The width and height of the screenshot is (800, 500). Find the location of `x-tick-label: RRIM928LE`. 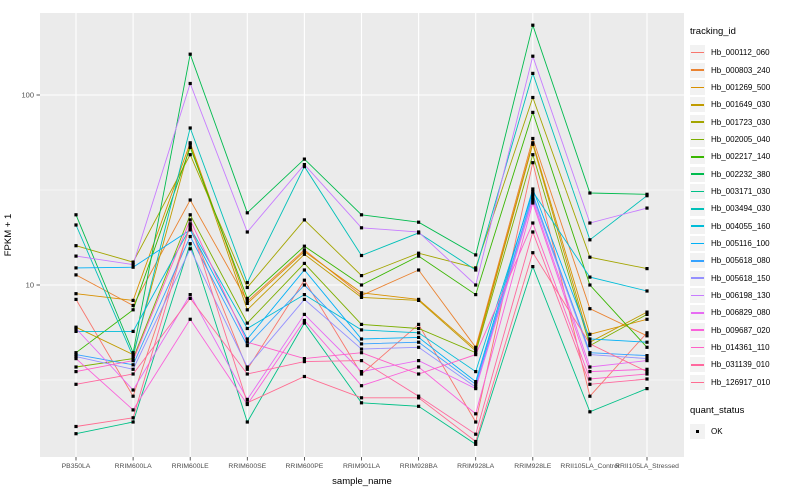

x-tick-label: RRIM928LE is located at coordinates (532, 466).